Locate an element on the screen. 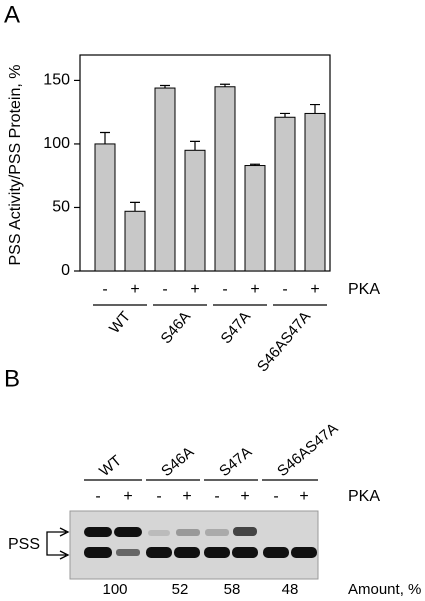 The height and width of the screenshot is (601, 425). amount-value: 58 is located at coordinates (232, 589).